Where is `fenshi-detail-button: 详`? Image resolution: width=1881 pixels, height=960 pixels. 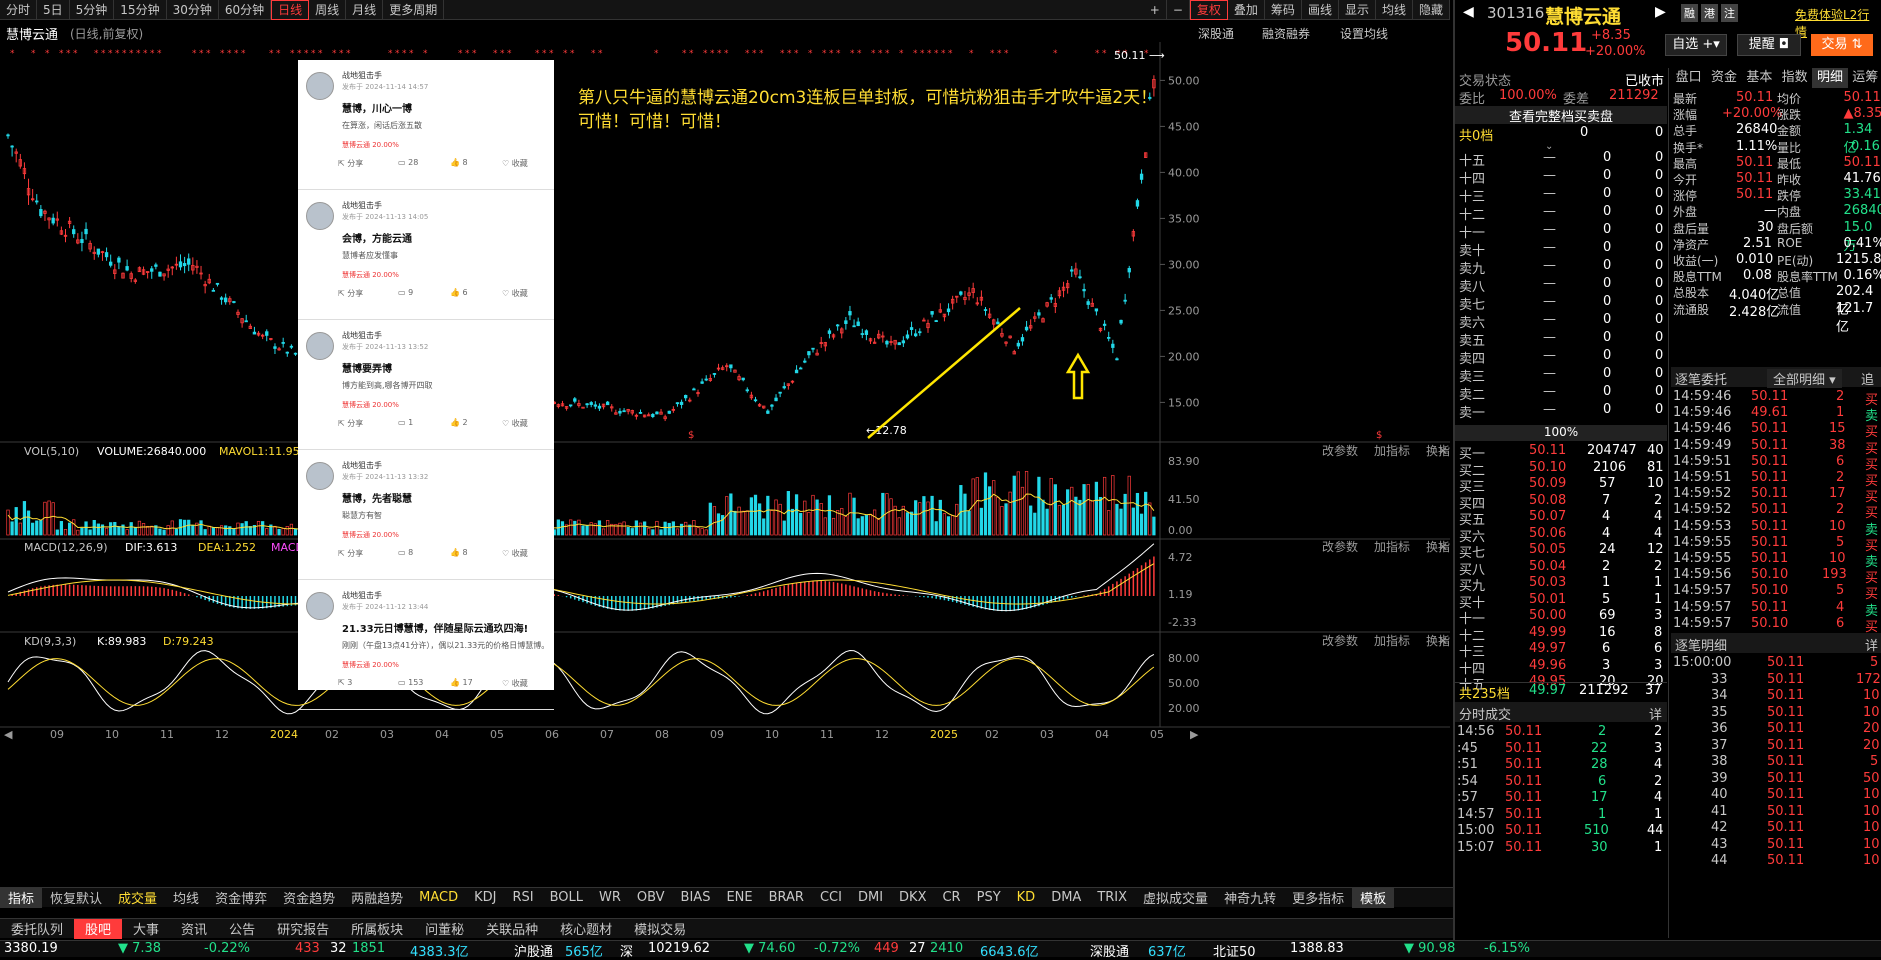
fenshi-detail-button: 详 is located at coordinates (1655, 713).